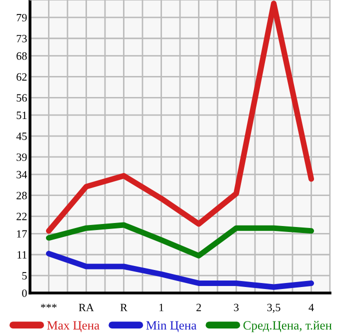  Describe the element at coordinates (311, 308) in the screenshot. I see `x-tick-label: 4` at that location.